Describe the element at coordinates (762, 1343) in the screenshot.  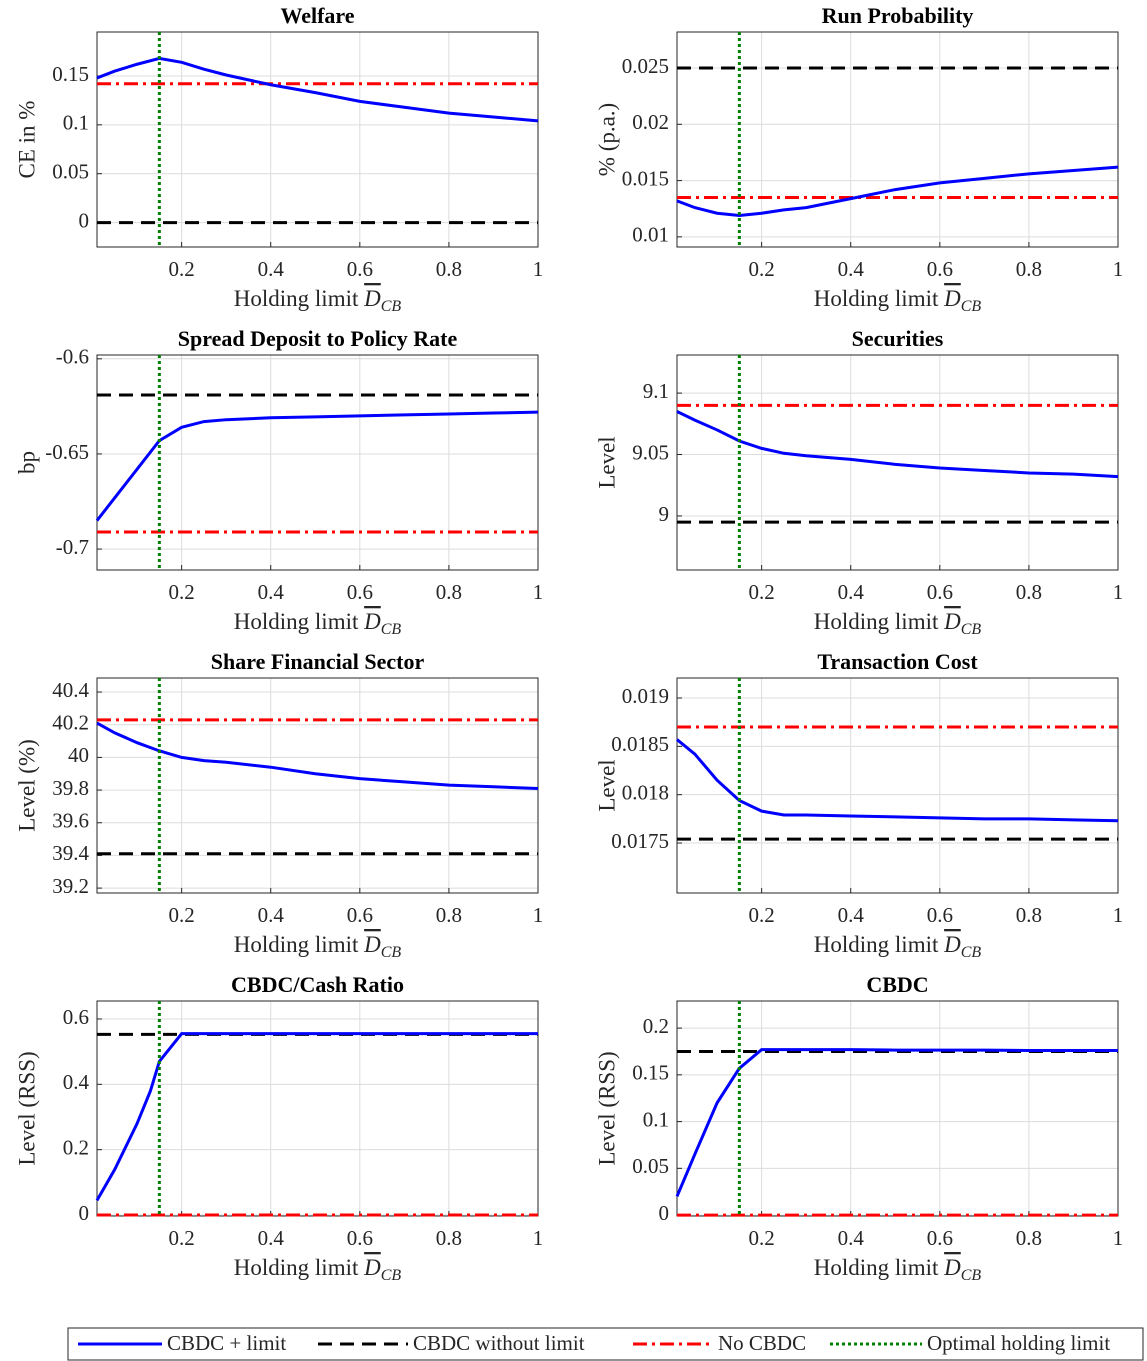
I see `legend-label: No CBDC` at that location.